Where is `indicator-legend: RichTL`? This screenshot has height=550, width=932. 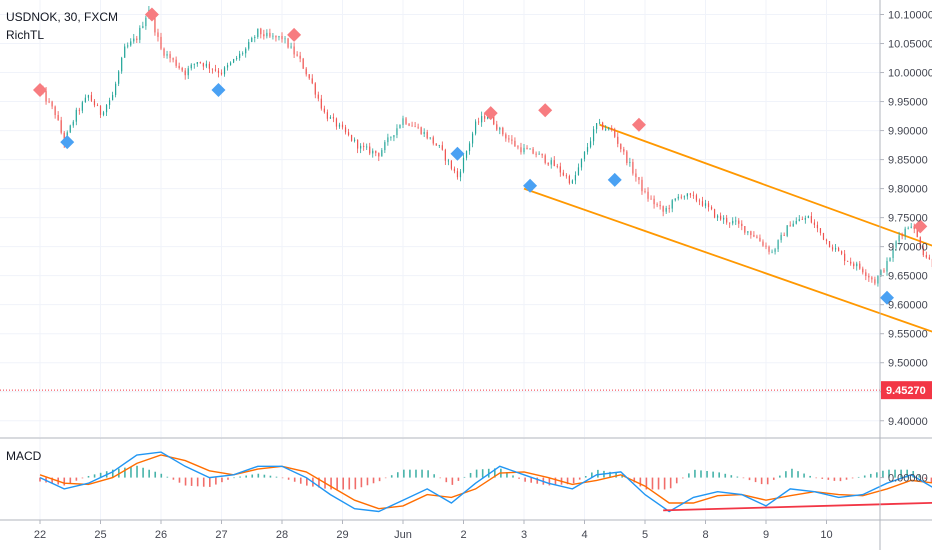 indicator-legend: RichTL is located at coordinates (25, 35).